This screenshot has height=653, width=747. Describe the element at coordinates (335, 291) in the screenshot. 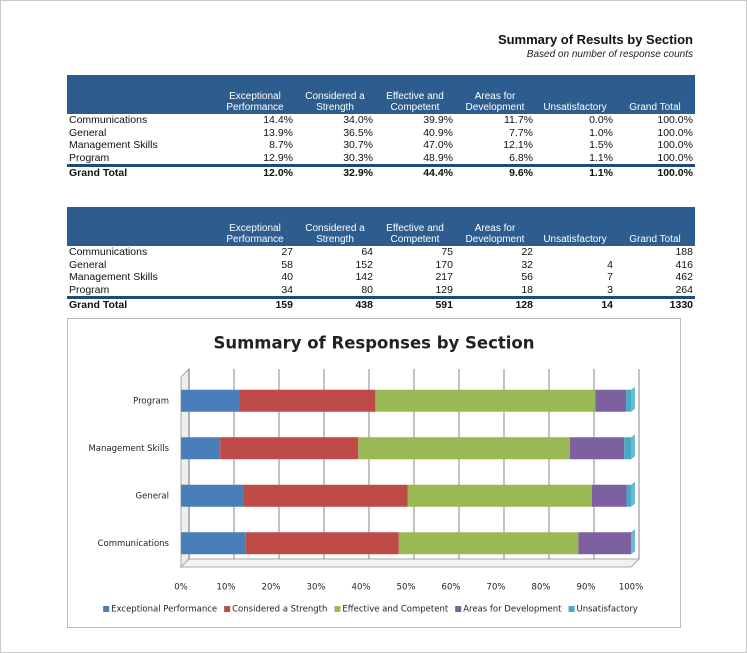

I see `cell: 80` at that location.